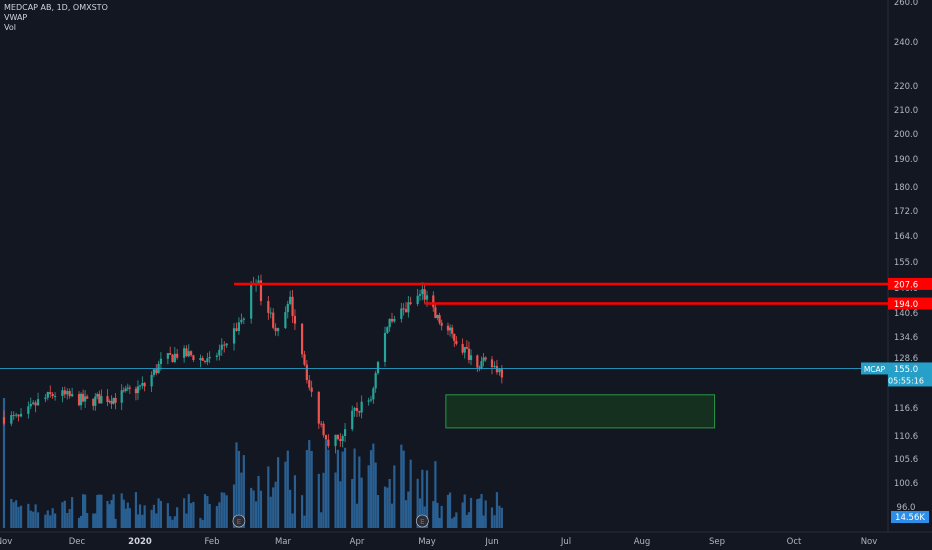 The width and height of the screenshot is (932, 550). Describe the element at coordinates (906, 484) in the screenshot. I see `price-tick-label: 100.6` at that location.